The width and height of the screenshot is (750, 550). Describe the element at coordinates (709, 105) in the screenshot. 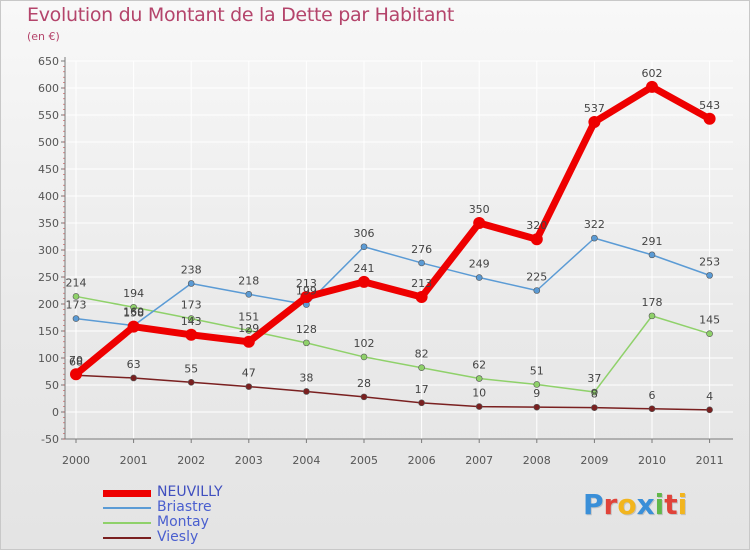

I see `value-label: 543` at that location.